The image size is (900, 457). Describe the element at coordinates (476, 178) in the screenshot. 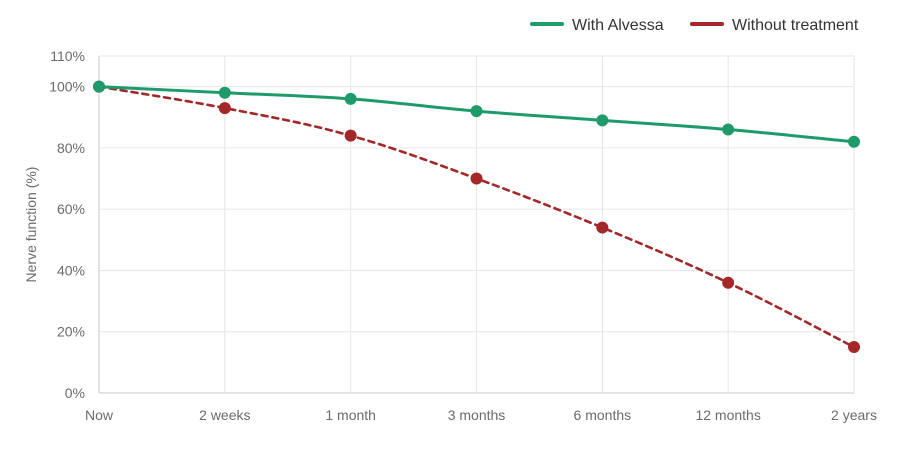

I see `data-point-without-treatment-3-months` at that location.